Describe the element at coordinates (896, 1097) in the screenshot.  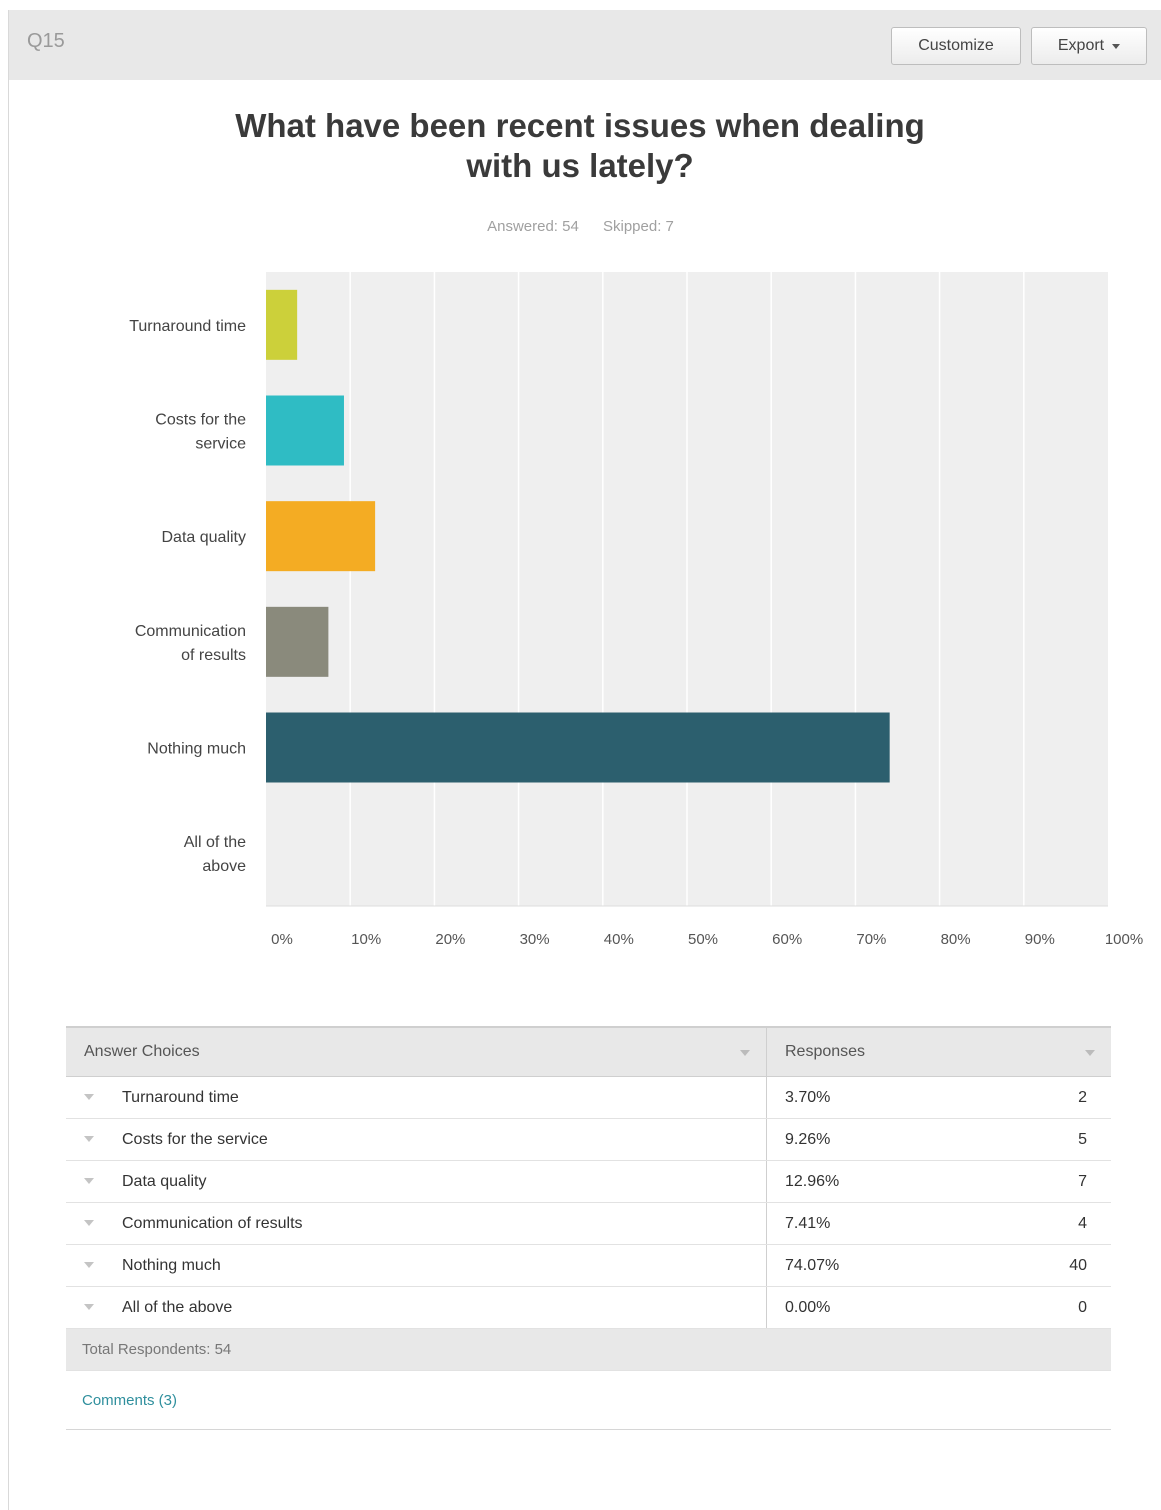
I see `response-percent: 3.70%` at that location.